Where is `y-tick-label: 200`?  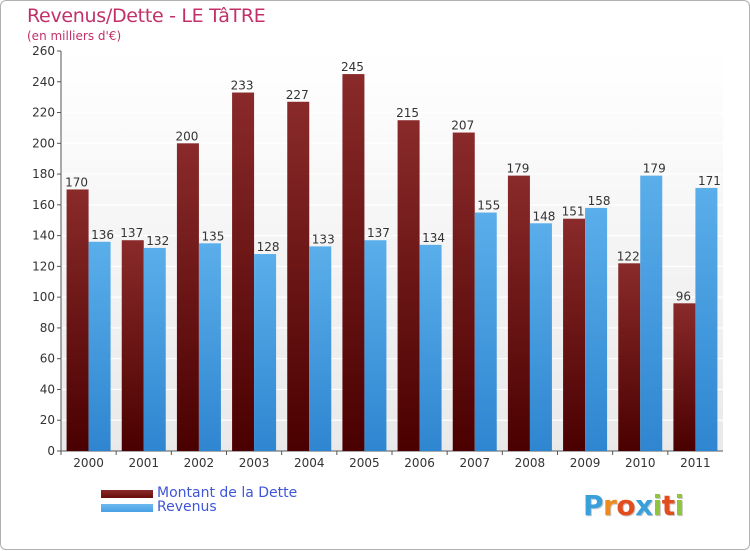 y-tick-label: 200 is located at coordinates (43, 143).